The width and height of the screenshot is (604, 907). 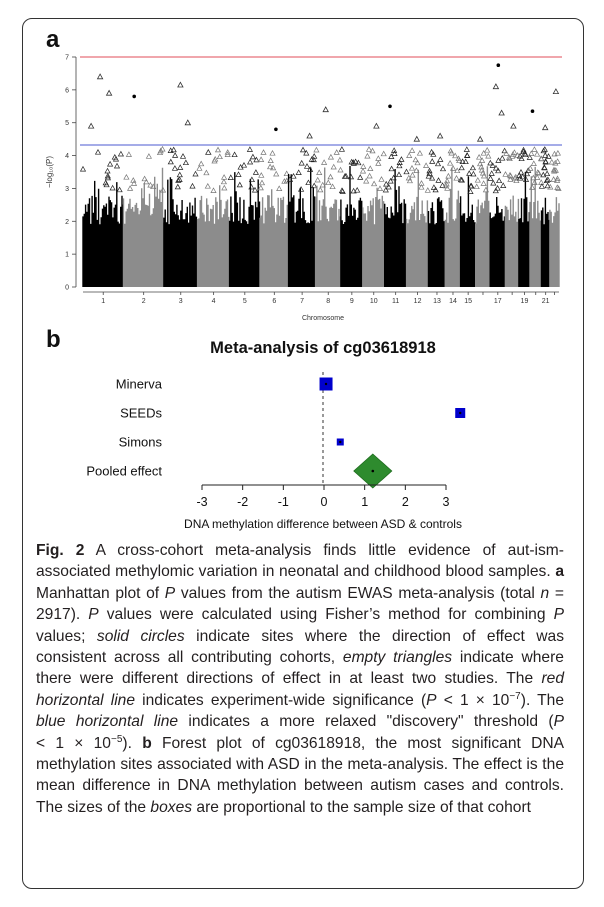 I want to click on manhattan-y-tick-label: 4, so click(x=67, y=156).